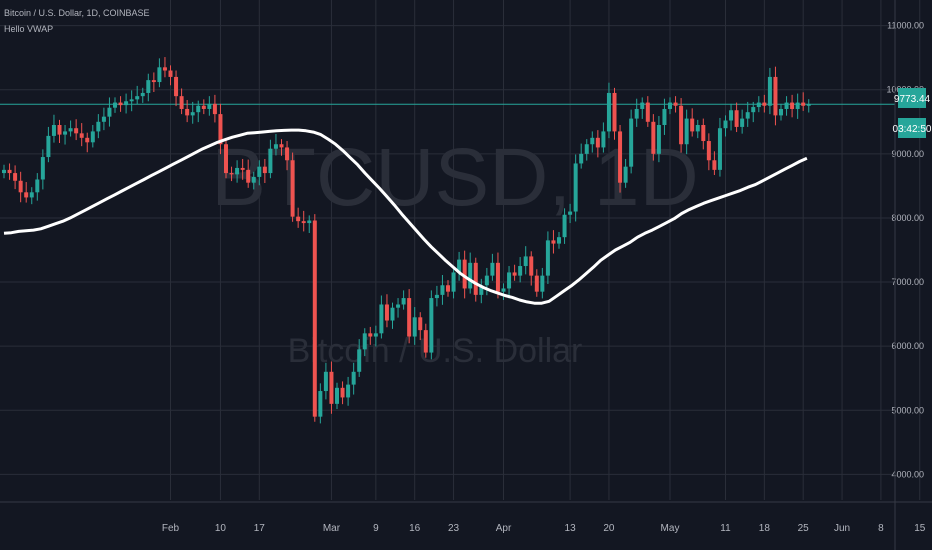 This screenshot has width=932, height=550. Describe the element at coordinates (77, 13) in the screenshot. I see `symbol-legend: Bitcoin / U.S. Dollar, 1D, COINBASE` at that location.